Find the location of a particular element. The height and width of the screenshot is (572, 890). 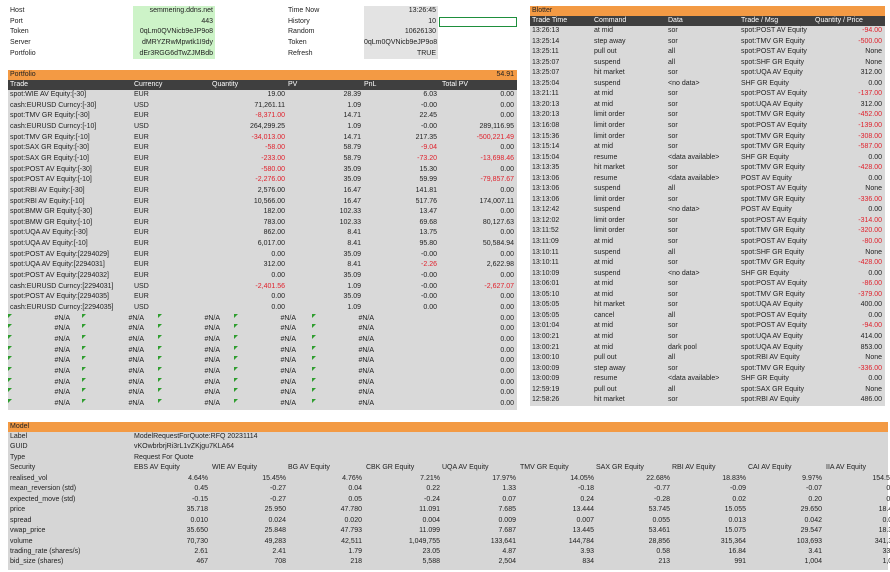

model-row-label: vwap_price is located at coordinates (28, 531).